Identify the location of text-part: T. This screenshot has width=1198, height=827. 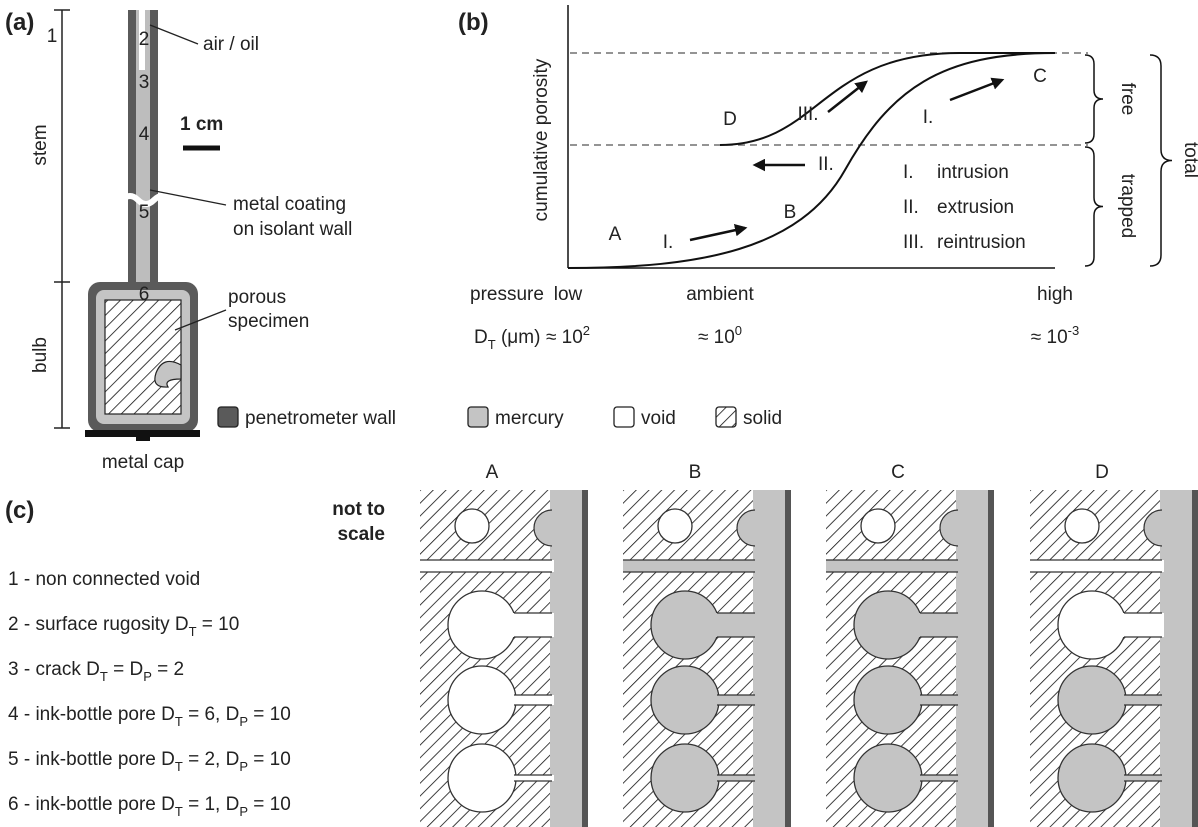
(492, 344).